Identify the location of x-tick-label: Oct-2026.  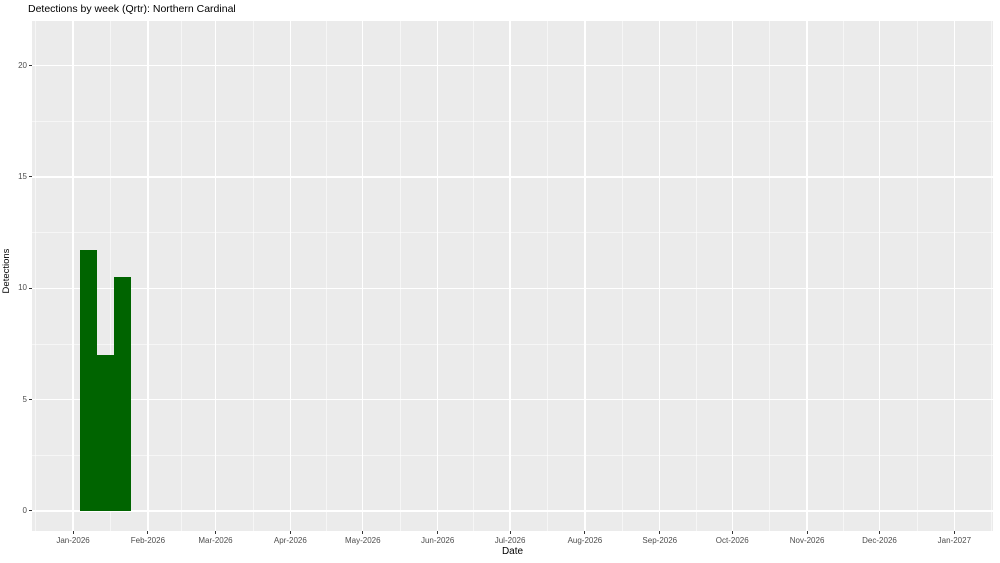
(732, 540).